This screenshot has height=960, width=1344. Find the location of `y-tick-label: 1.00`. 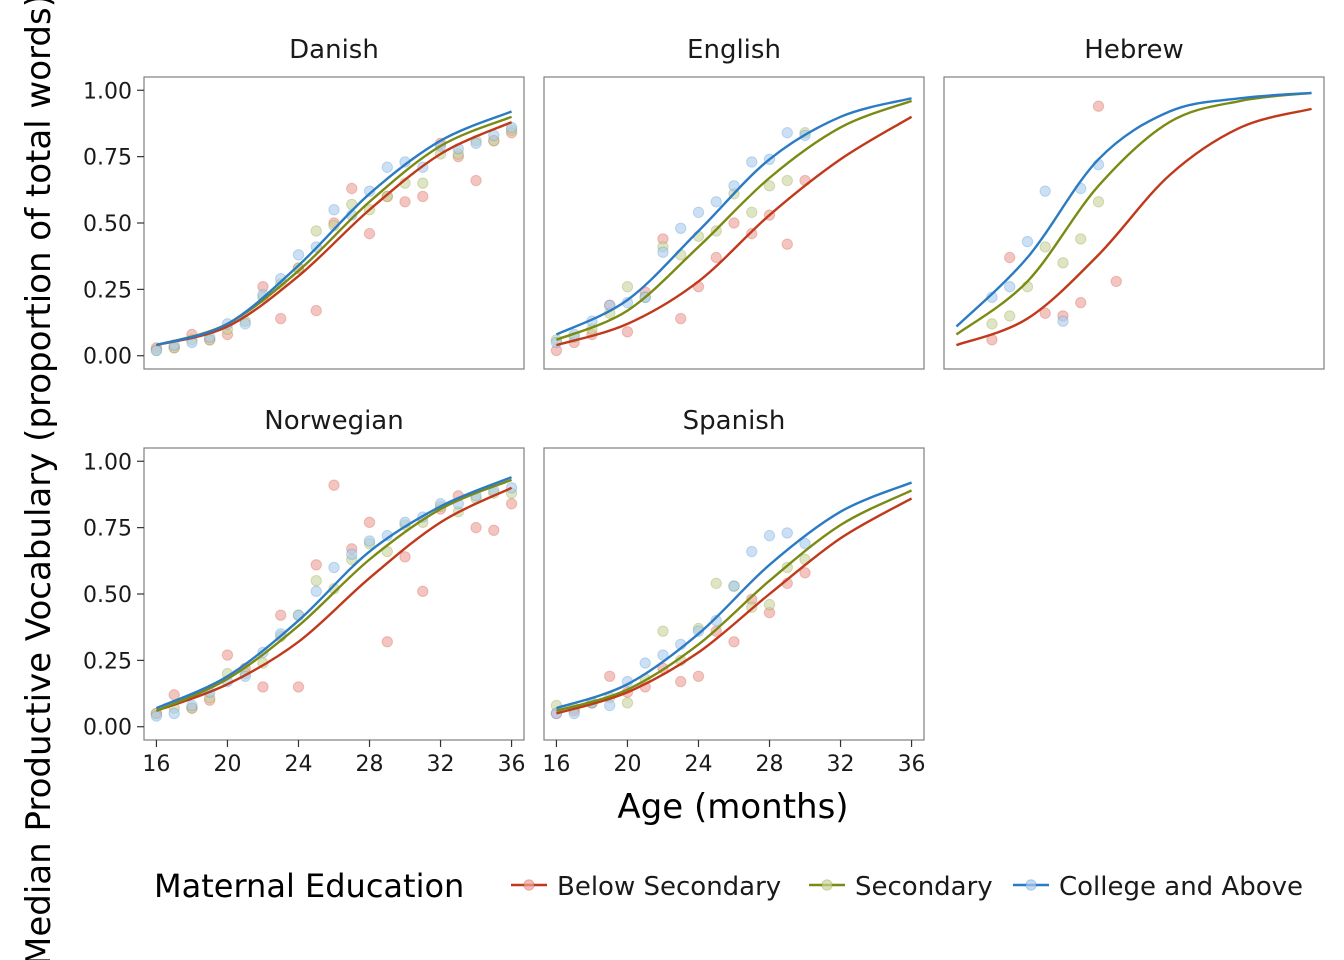

y-tick-label: 1.00 is located at coordinates (107, 91).